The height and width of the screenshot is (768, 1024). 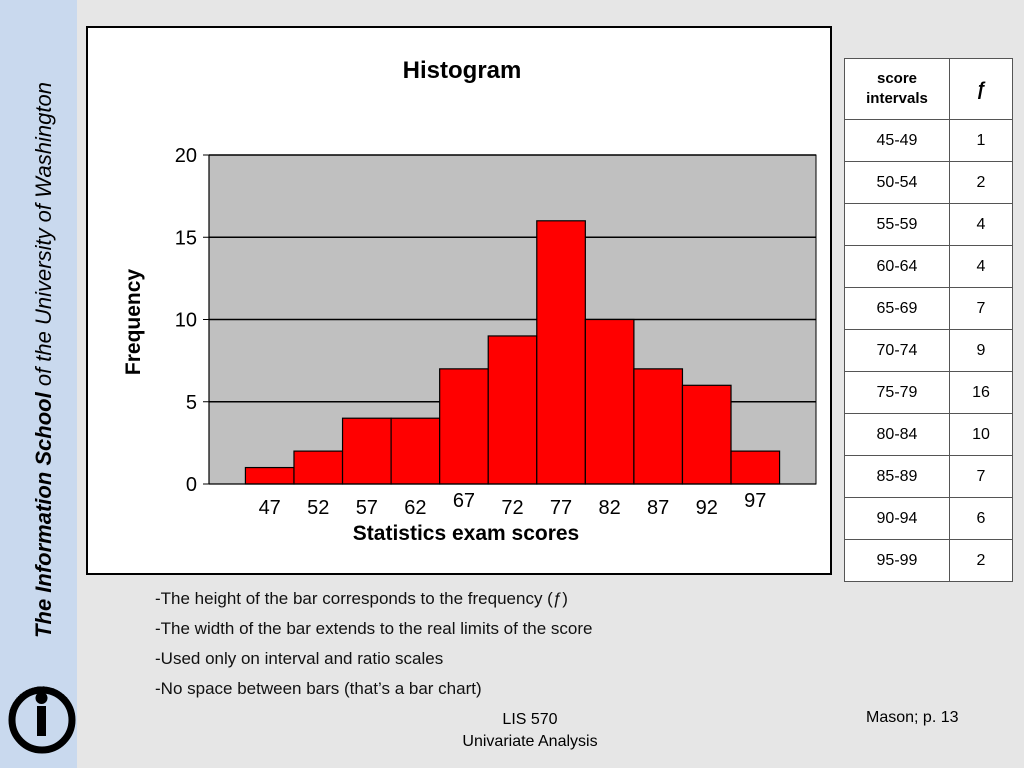 I want to click on table-row: 70-74 9, so click(x=928, y=350).